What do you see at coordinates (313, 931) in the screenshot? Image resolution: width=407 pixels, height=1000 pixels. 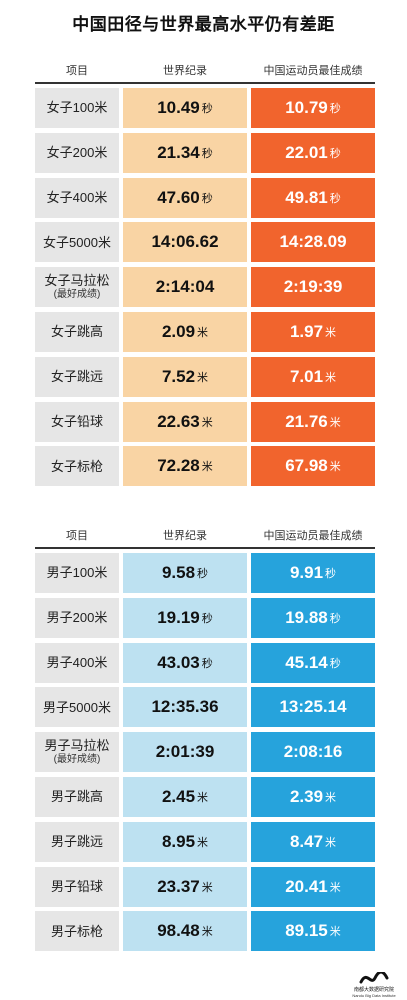 I see `china-best-cell: 89.15 米` at bounding box center [313, 931].